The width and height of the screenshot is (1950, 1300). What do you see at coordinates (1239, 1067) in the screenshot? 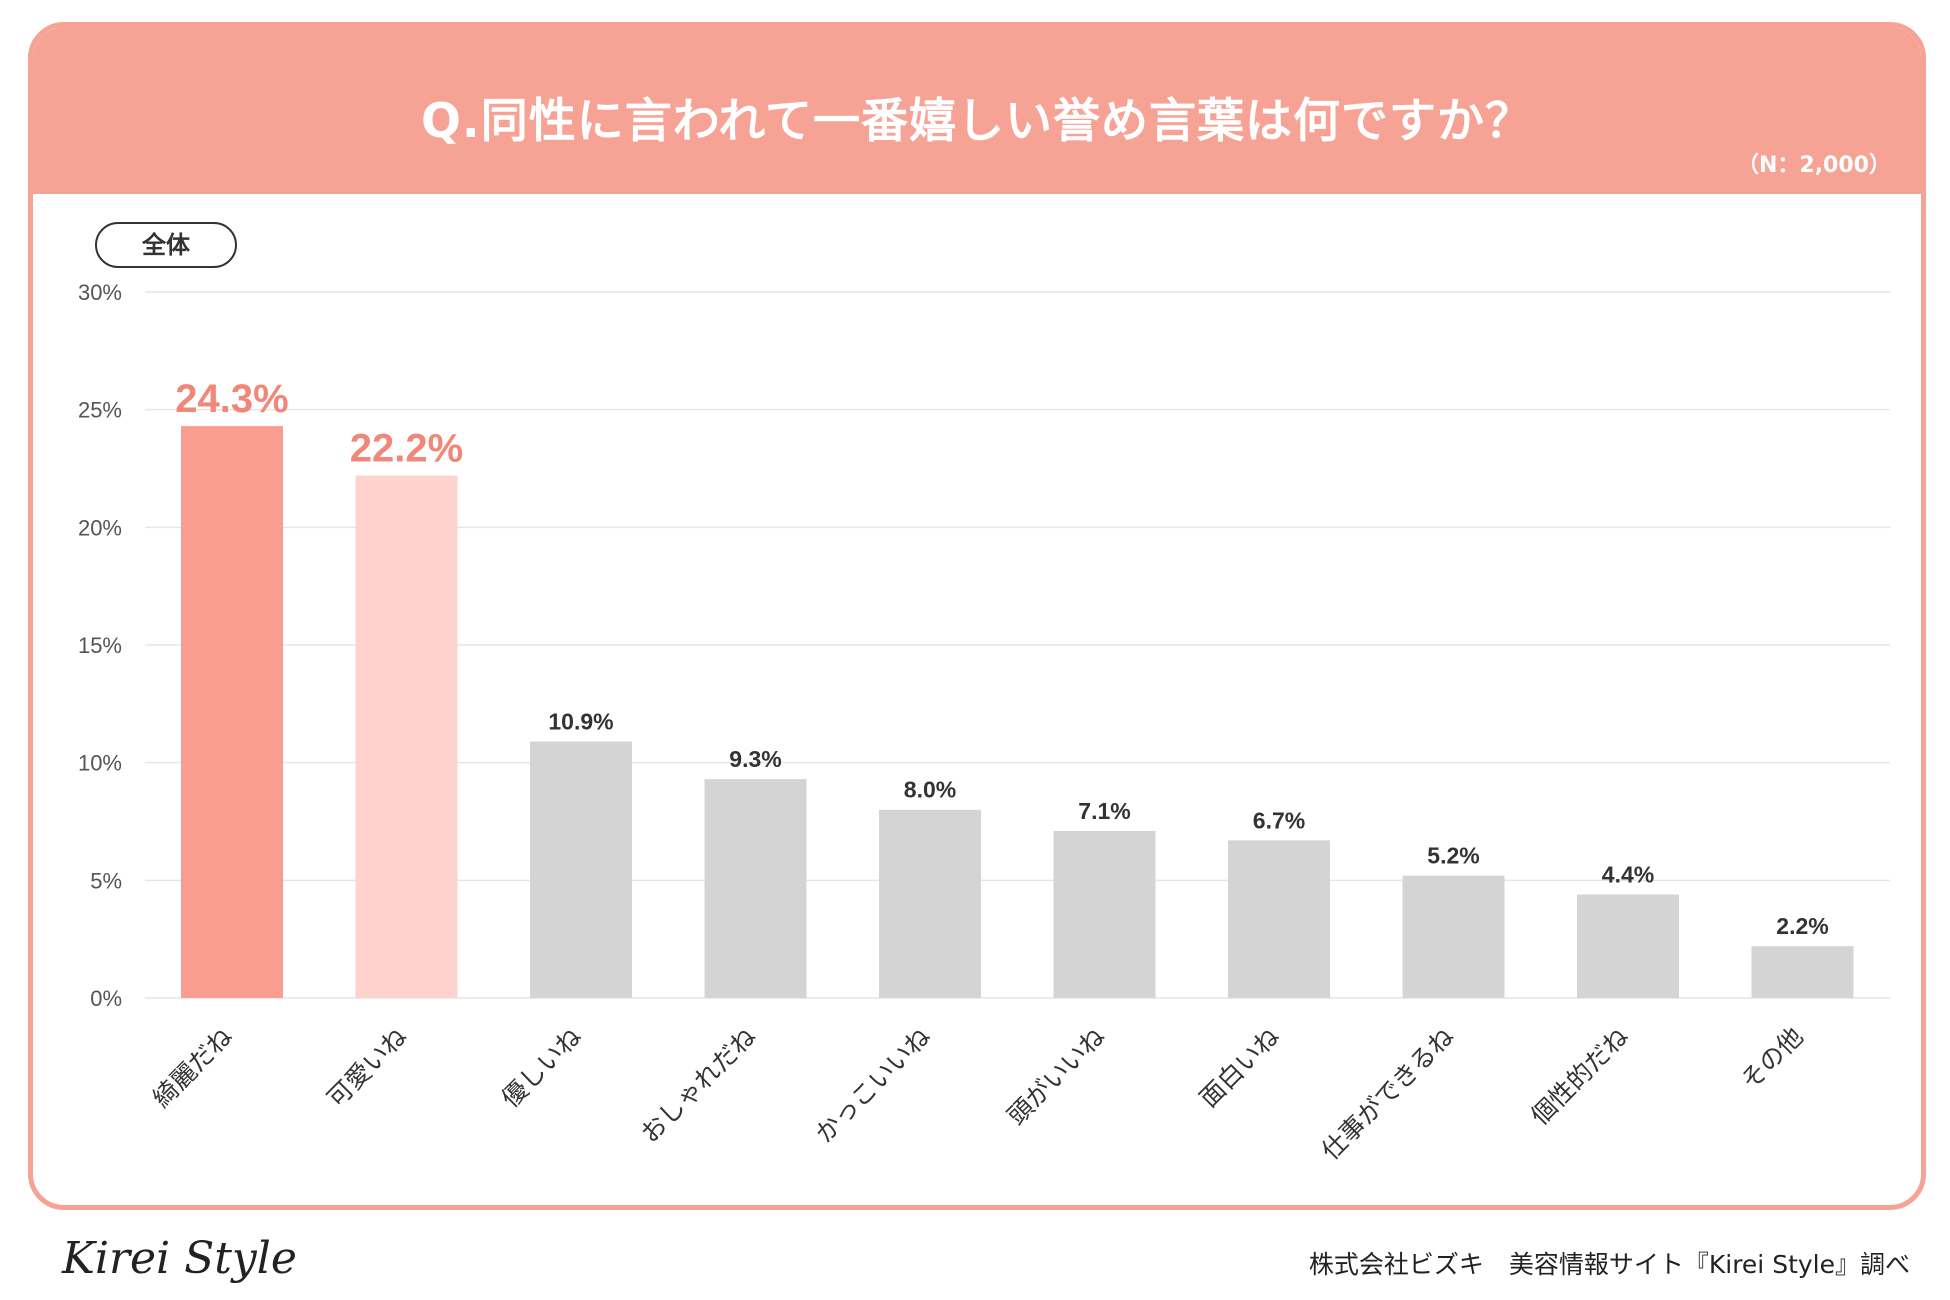
I see `x-tick-label: 面白いね` at bounding box center [1239, 1067].